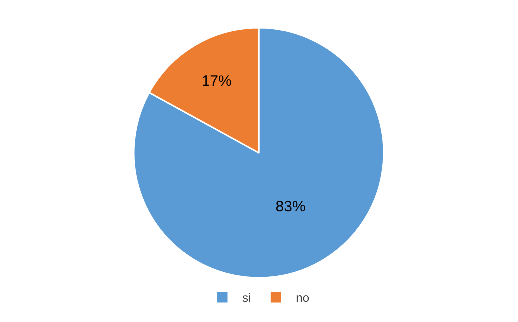 Image resolution: width=518 pixels, height=322 pixels. Describe the element at coordinates (303, 298) in the screenshot. I see `legend-label: no` at that location.